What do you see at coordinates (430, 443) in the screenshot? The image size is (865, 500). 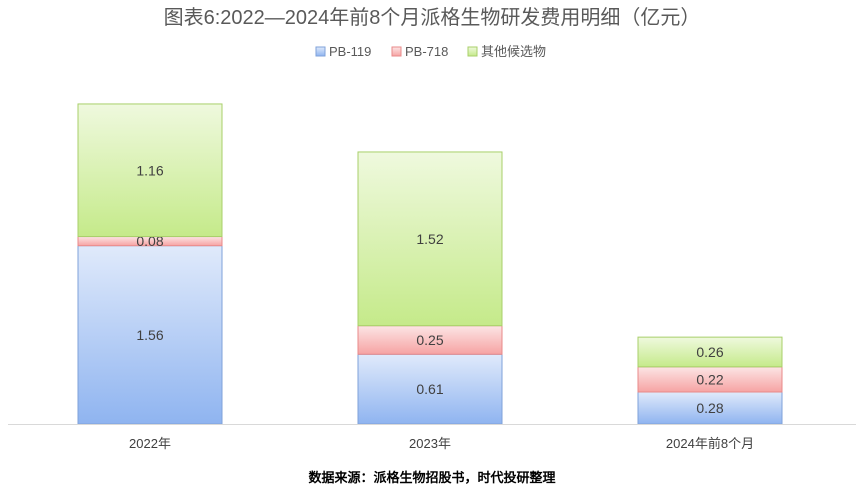 I see `x-tick-label: 2023年` at bounding box center [430, 443].